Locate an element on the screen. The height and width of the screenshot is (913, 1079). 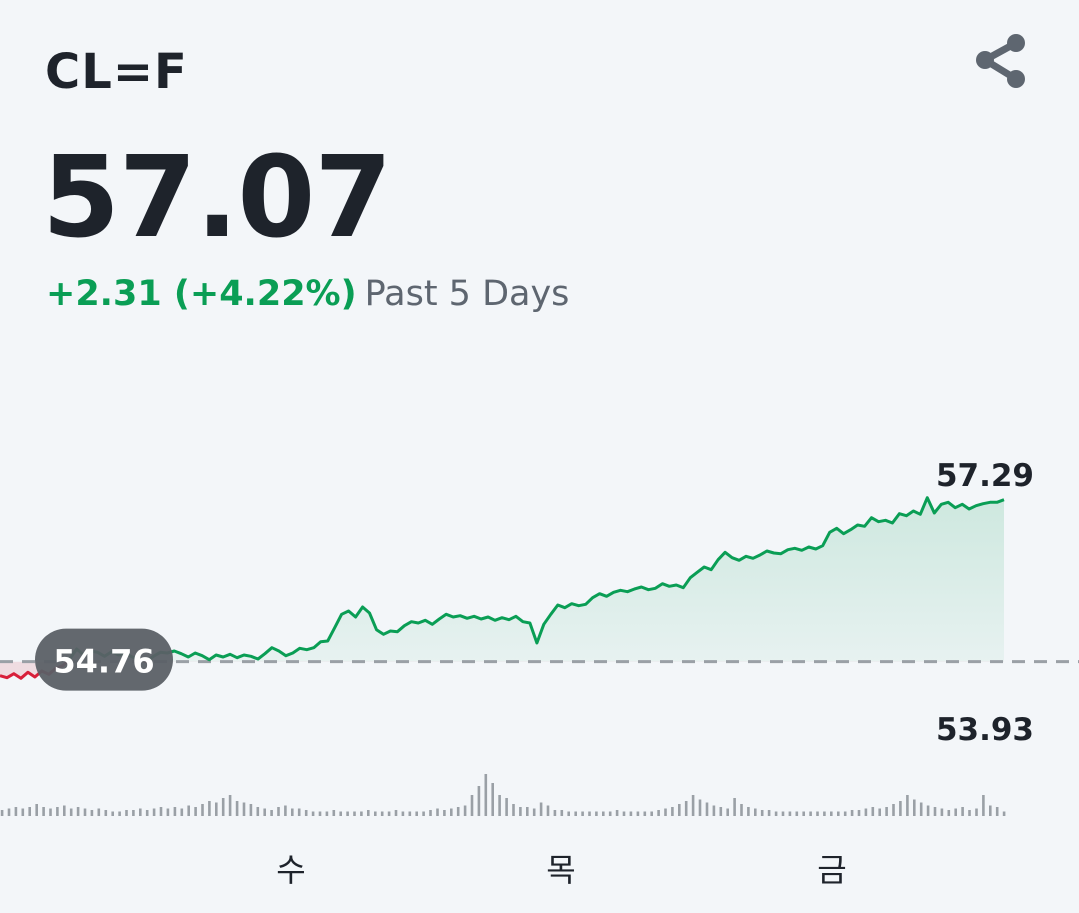
volume-bars is located at coordinates (503, 795).